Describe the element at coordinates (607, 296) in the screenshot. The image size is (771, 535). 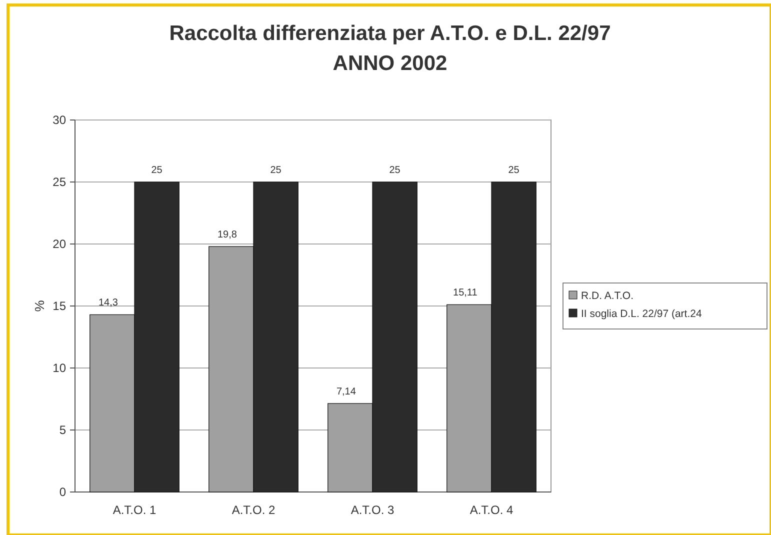
I see `legend-label: R.D. A.T.O.` at that location.